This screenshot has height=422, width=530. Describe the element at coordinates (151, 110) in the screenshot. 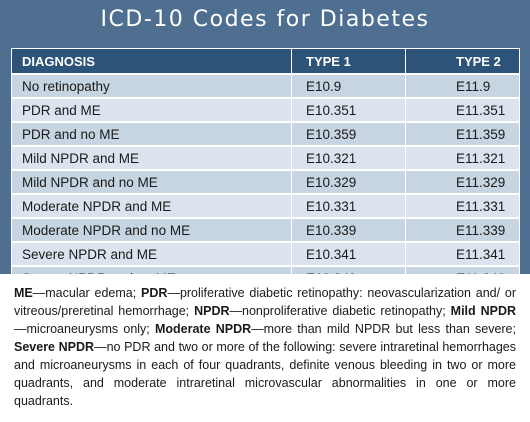

I see `cell-diagnosis: PDR and ME` at that location.